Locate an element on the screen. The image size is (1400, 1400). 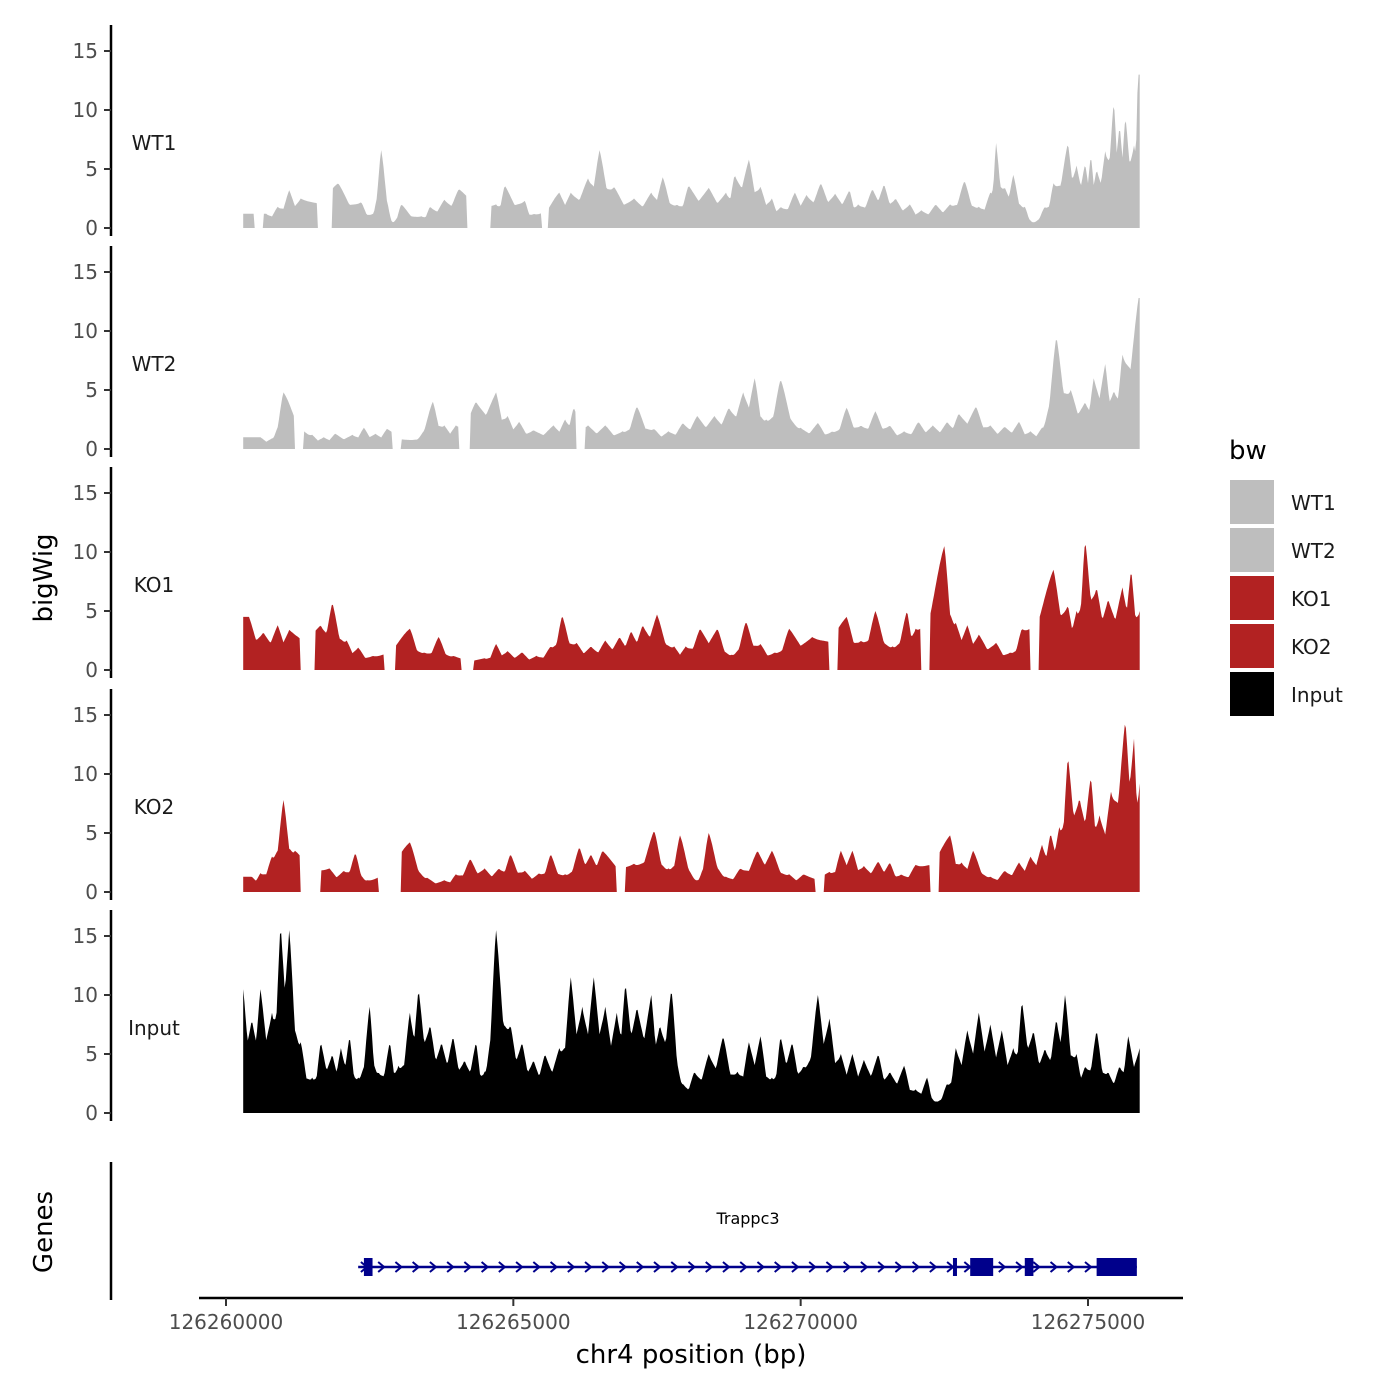
x-tick-label: 126270000 is located at coordinates (800, 1322).